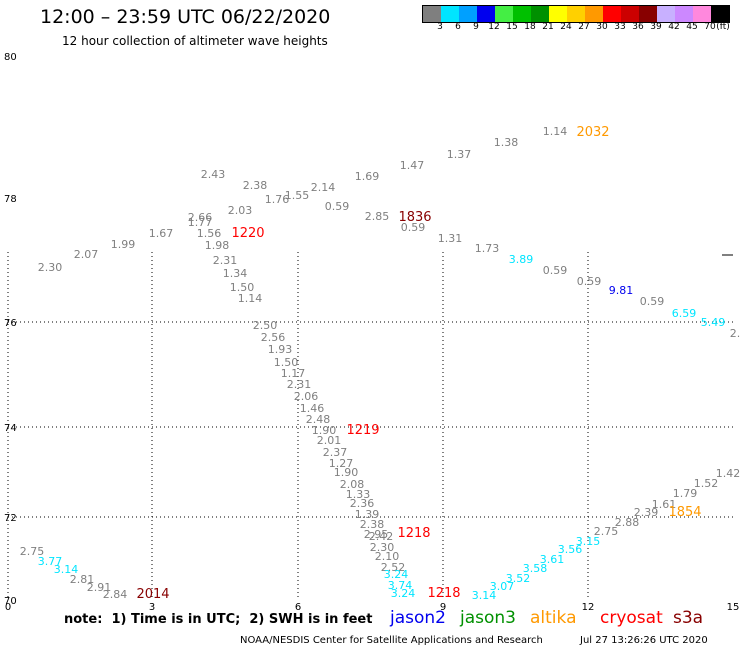  What do you see at coordinates (588, 541) in the screenshot?
I see `wave-height-label: 3.15` at bounding box center [588, 541].